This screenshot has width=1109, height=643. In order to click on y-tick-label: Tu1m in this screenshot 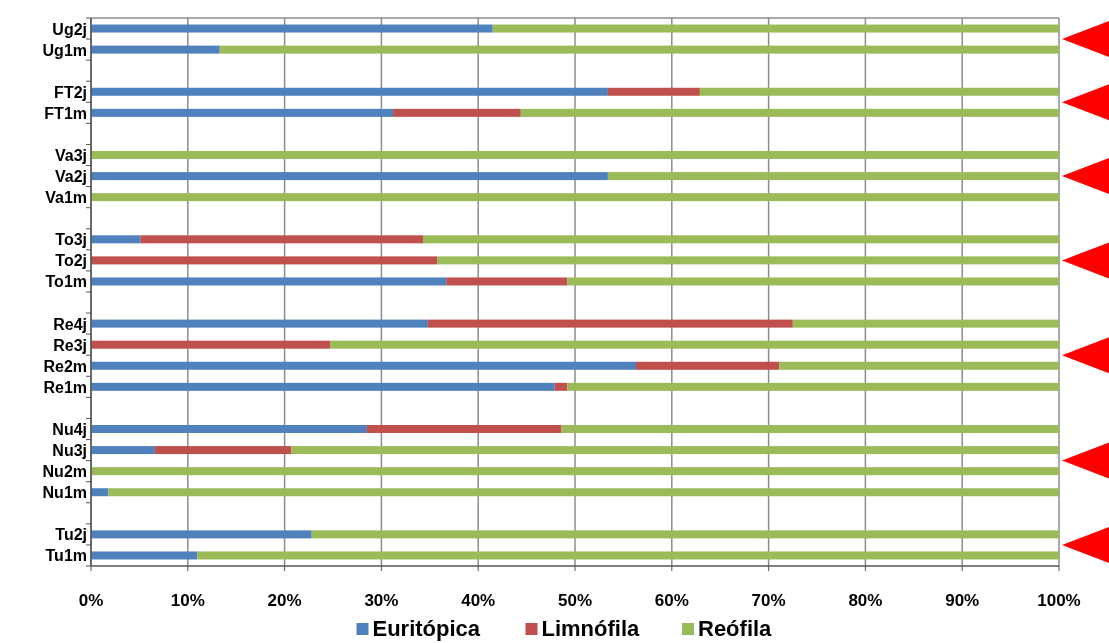, I will do `click(66, 556)`.